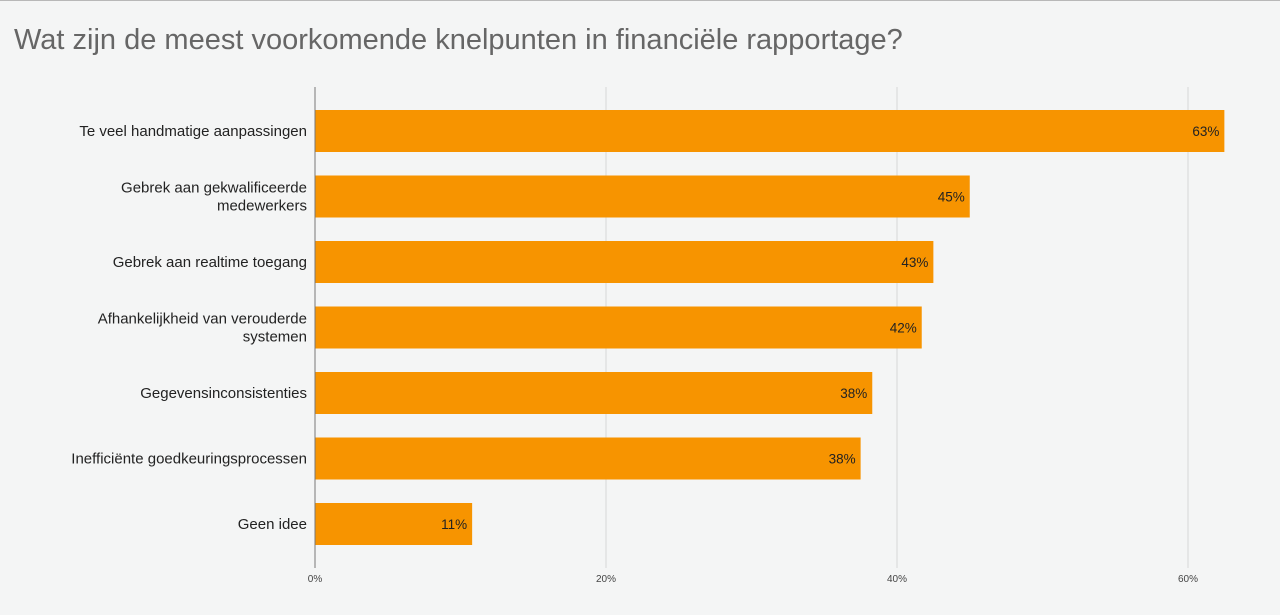  What do you see at coordinates (214, 197) in the screenshot?
I see `category-label: Gebrek aan gekwalificeerde medewerkers` at bounding box center [214, 197].